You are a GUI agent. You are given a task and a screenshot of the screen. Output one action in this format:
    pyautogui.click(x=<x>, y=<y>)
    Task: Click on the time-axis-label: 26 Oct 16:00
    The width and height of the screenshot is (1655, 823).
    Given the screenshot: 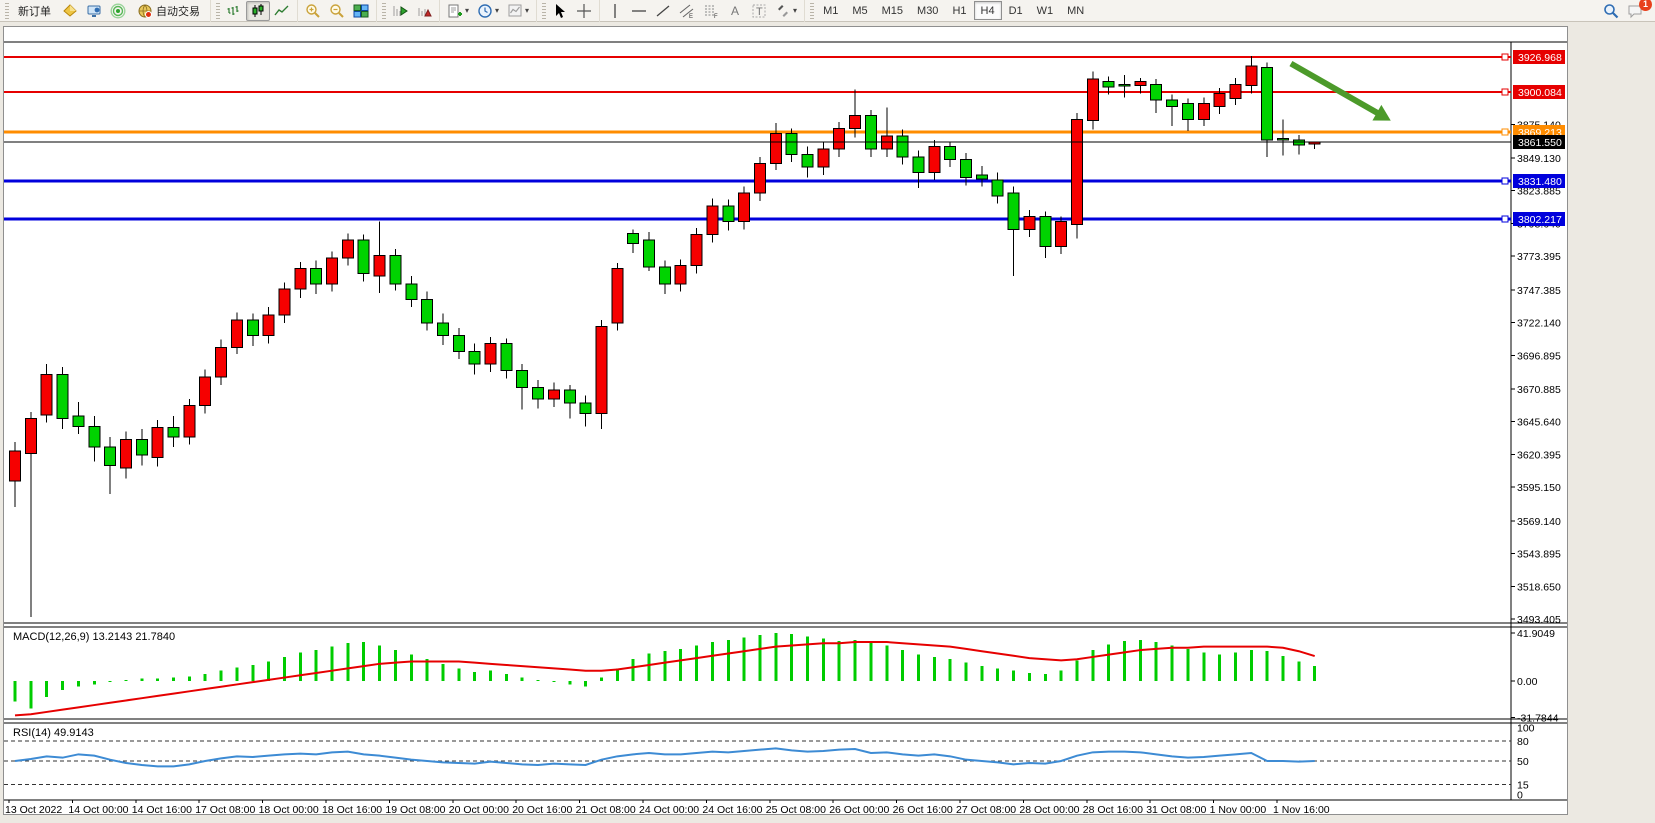 What is the action you would take?
    pyautogui.click(x=923, y=809)
    